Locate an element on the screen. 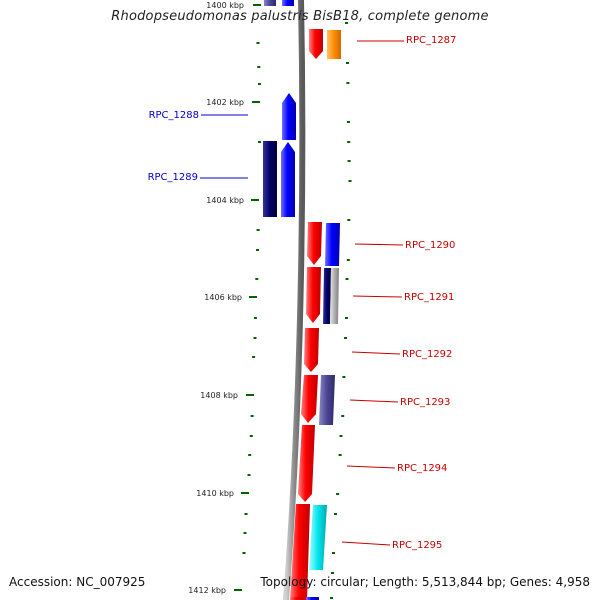 This screenshot has height=600, width=600. kbp-label: 1400 kbp is located at coordinates (225, 5).